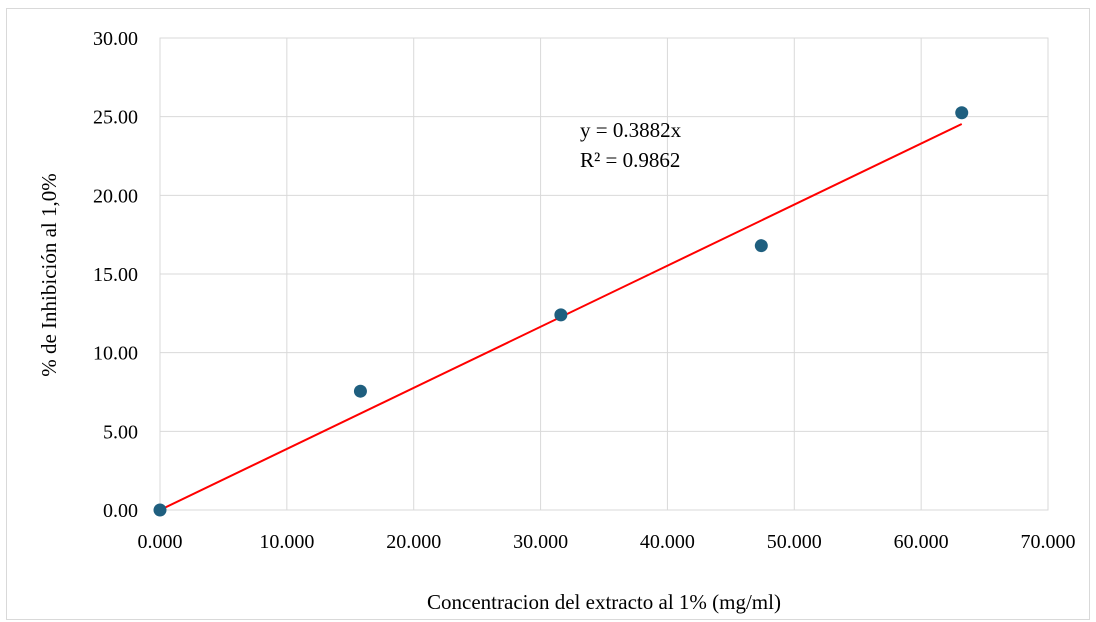 The image size is (1096, 622). Describe the element at coordinates (921, 542) in the screenshot. I see `x-tick-label: 60.000` at that location.